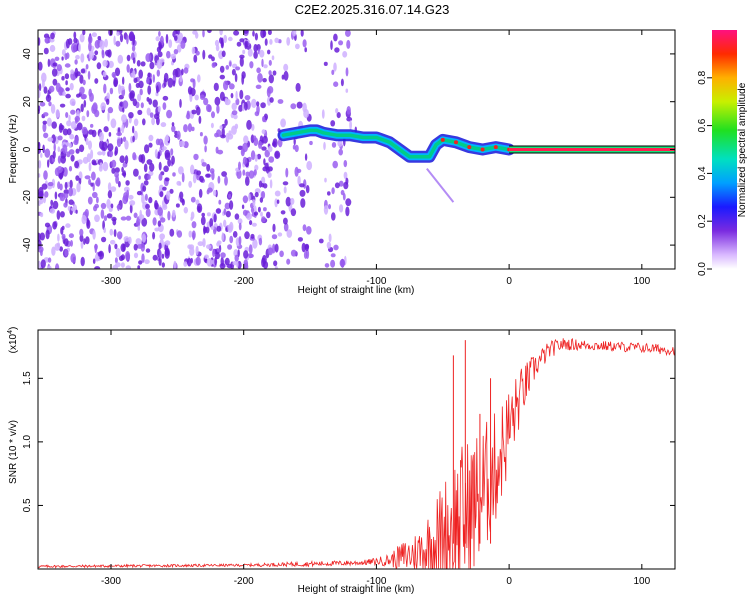 This screenshot has height=600, width=750. Describe the element at coordinates (27, 441) in the screenshot. I see `ytick-label: 1.0` at that location.